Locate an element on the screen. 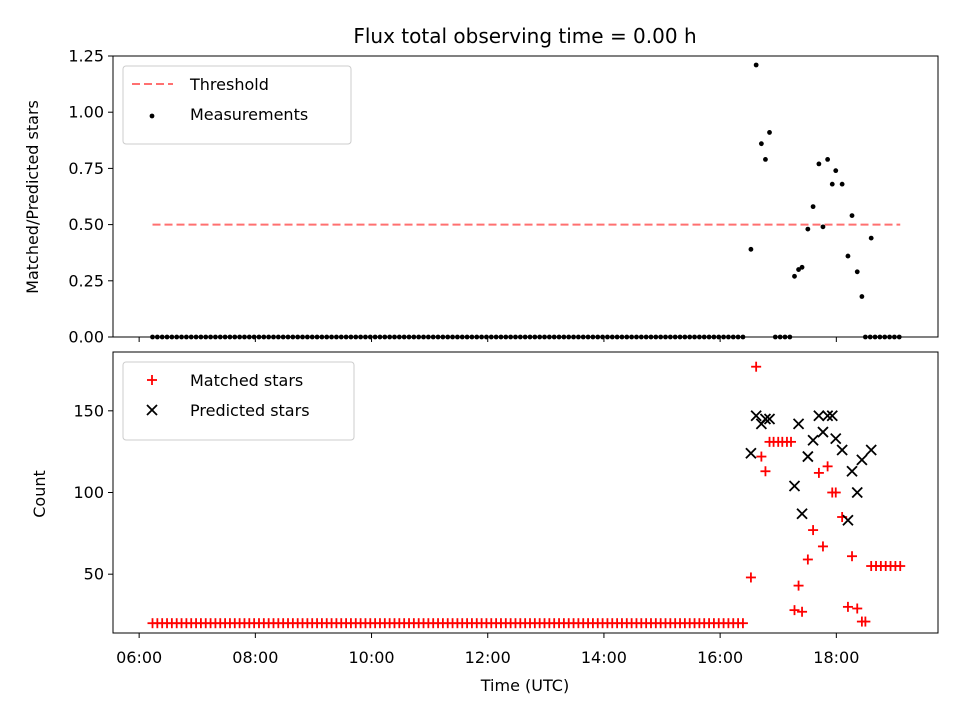  x-tick-label: 12:00 is located at coordinates (488, 657).